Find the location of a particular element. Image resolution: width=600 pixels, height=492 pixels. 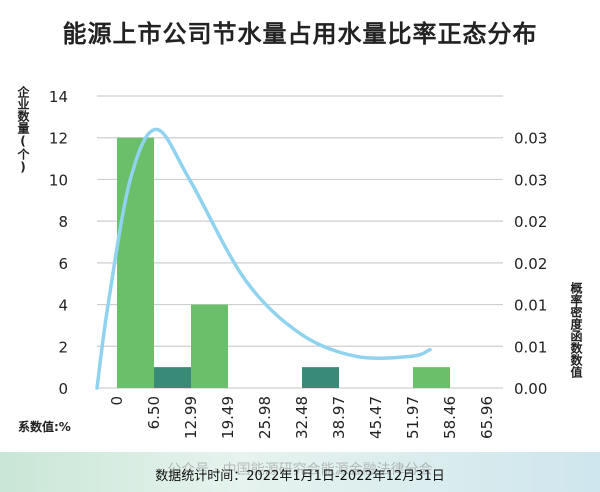

footer-band is located at coordinates (300, 472).